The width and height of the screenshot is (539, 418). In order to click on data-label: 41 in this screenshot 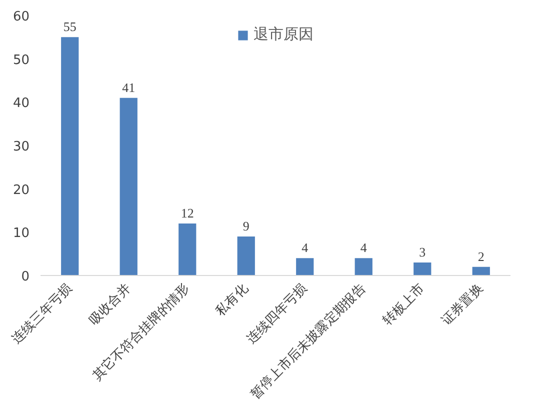, I will do `click(129, 87)`.